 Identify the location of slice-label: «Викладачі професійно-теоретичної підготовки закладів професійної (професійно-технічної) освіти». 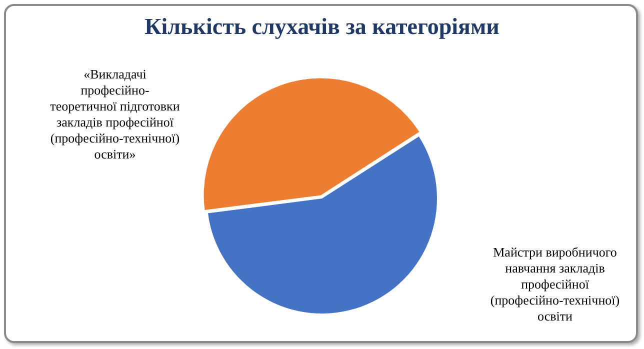
(115, 114).